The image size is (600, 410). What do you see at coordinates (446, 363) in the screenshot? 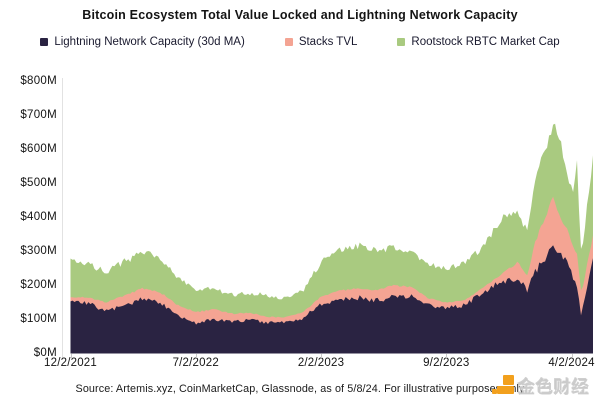
I see `x-axis-label: 9/2/2023` at bounding box center [446, 363].